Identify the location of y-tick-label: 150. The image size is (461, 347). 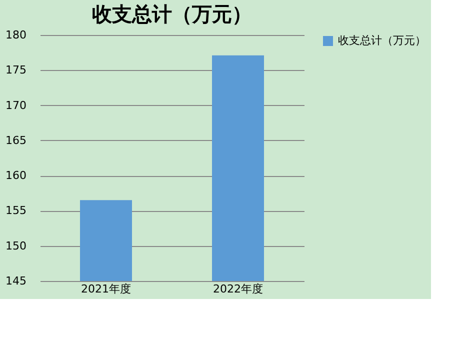
(16, 245).